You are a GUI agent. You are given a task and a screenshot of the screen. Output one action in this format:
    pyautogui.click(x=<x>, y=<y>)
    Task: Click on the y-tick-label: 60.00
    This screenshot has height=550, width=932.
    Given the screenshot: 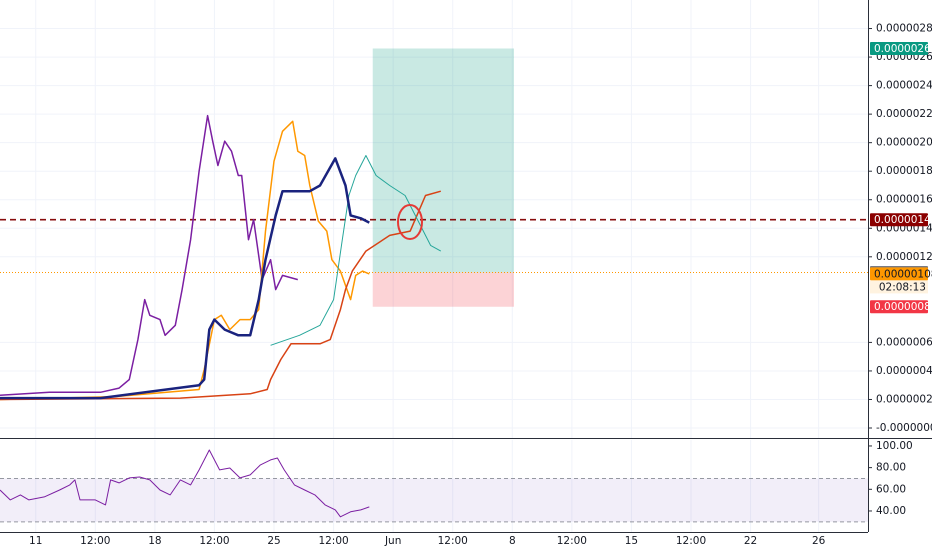 What is the action you would take?
    pyautogui.click(x=891, y=489)
    